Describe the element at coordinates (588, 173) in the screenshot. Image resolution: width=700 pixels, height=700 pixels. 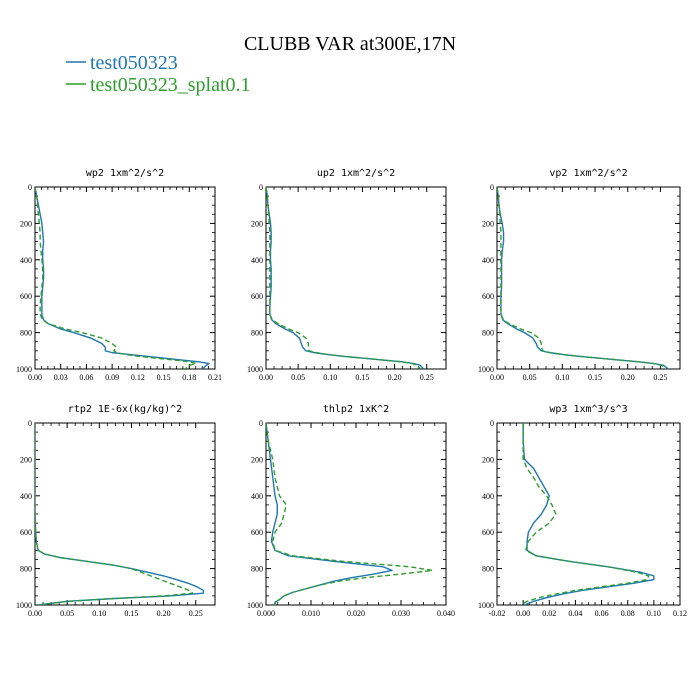
I see `panel-title: vp2 1xm^2/s^2` at that location.